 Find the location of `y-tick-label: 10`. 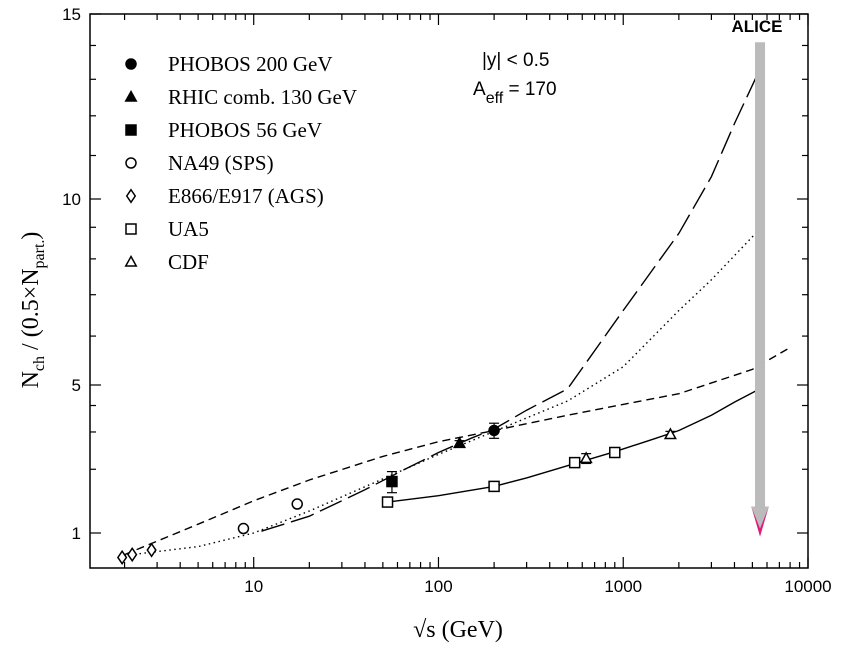

y-tick-label: 10 is located at coordinates (71, 199).